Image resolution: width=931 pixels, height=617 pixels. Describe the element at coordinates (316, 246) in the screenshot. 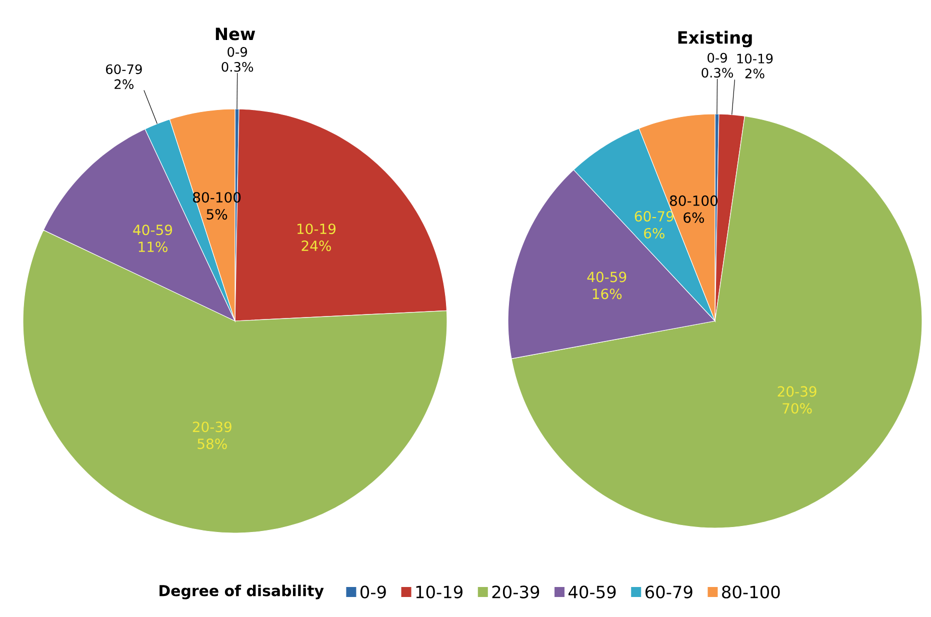

I see `data-label: 24%` at that location.